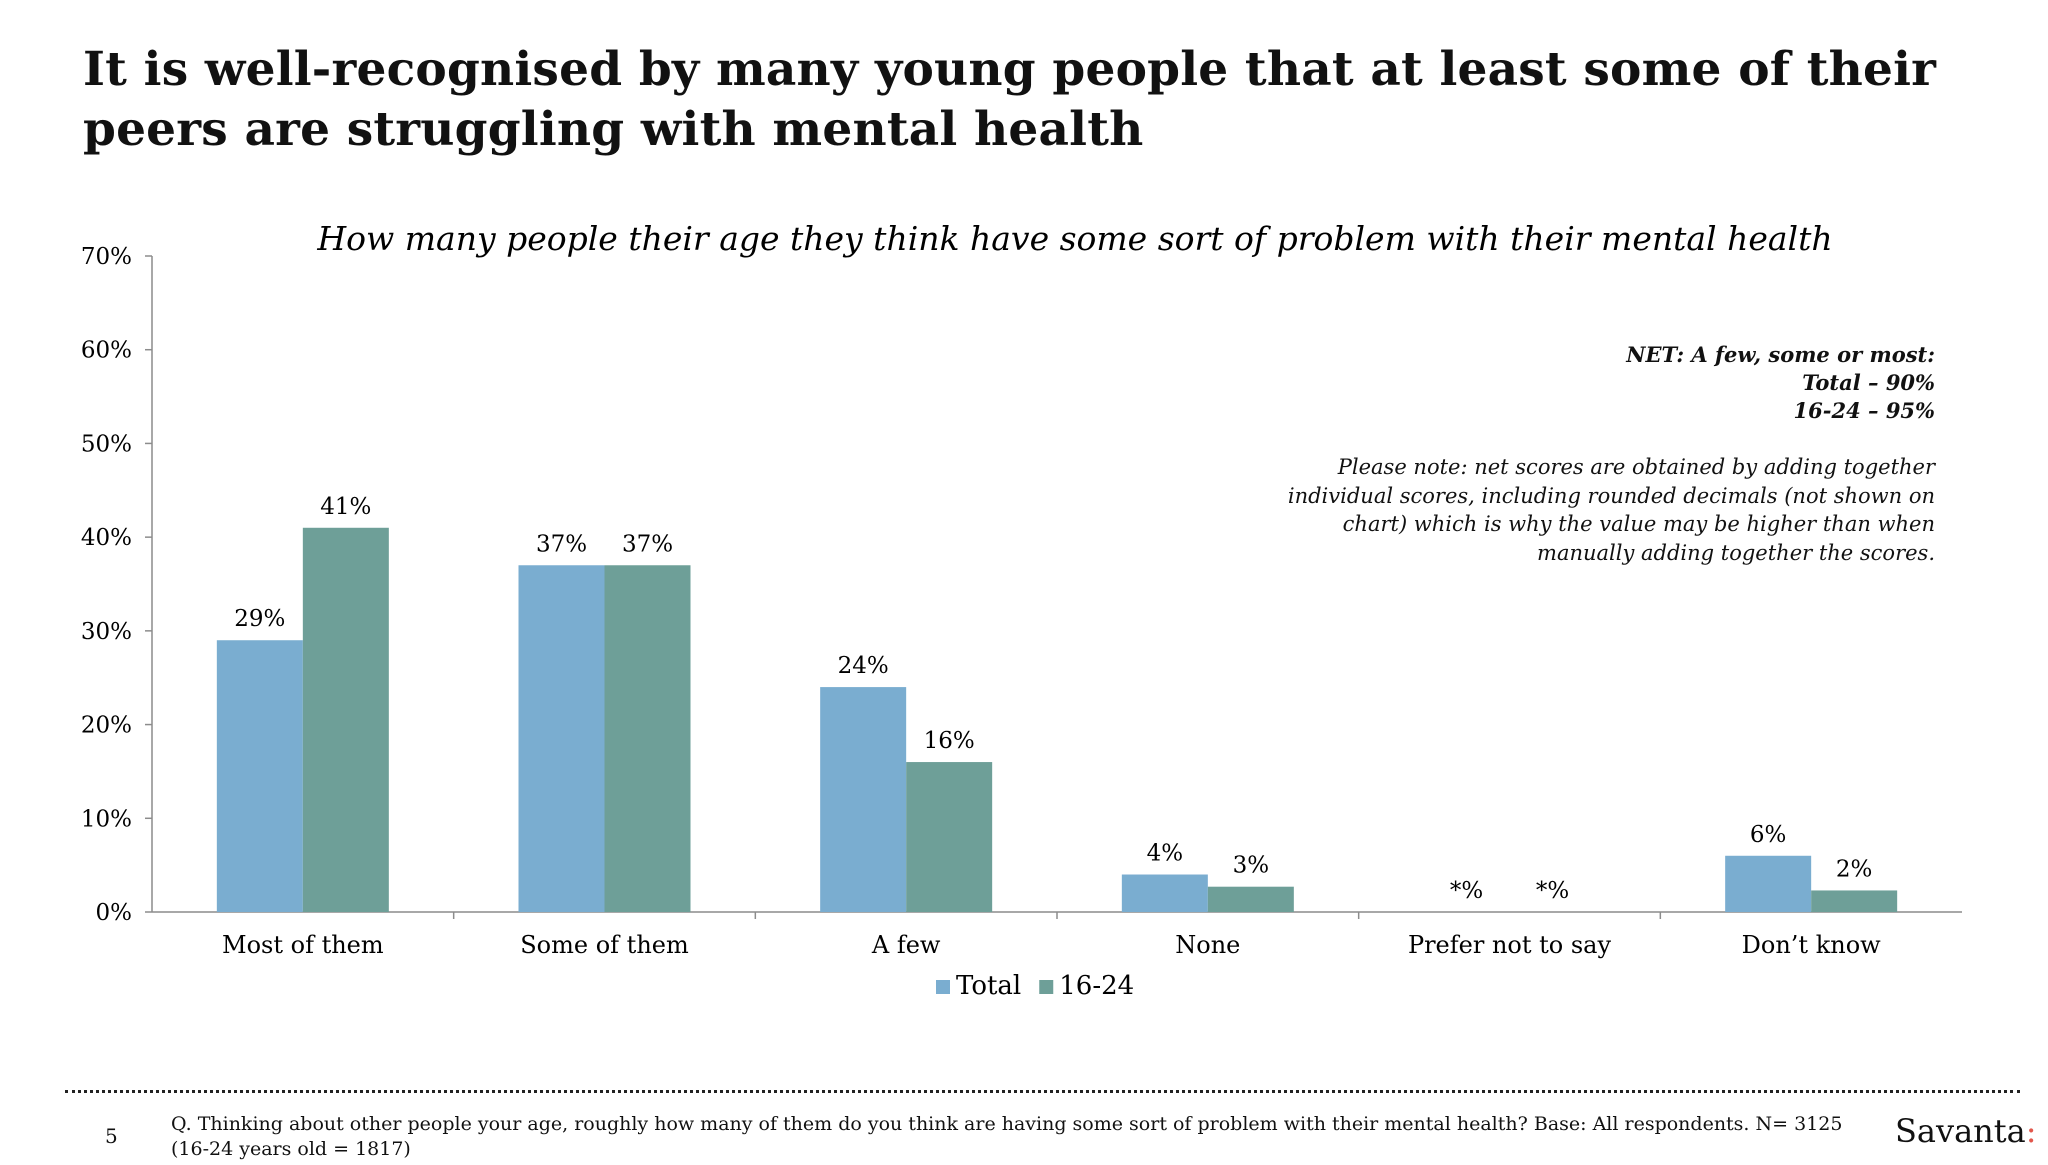 This screenshot has width=2048, height=1165. What do you see at coordinates (1854, 869) in the screenshot?
I see `data-label: 2%` at bounding box center [1854, 869].